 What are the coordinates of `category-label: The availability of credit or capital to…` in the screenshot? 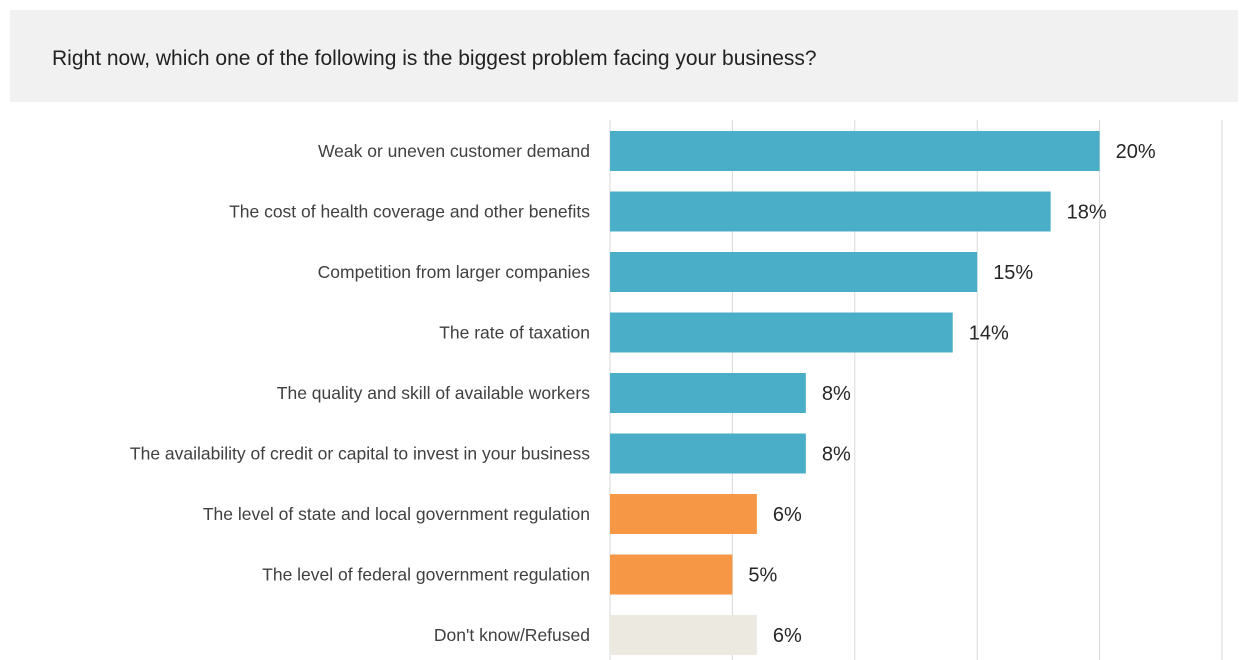 It's located at (360, 454).